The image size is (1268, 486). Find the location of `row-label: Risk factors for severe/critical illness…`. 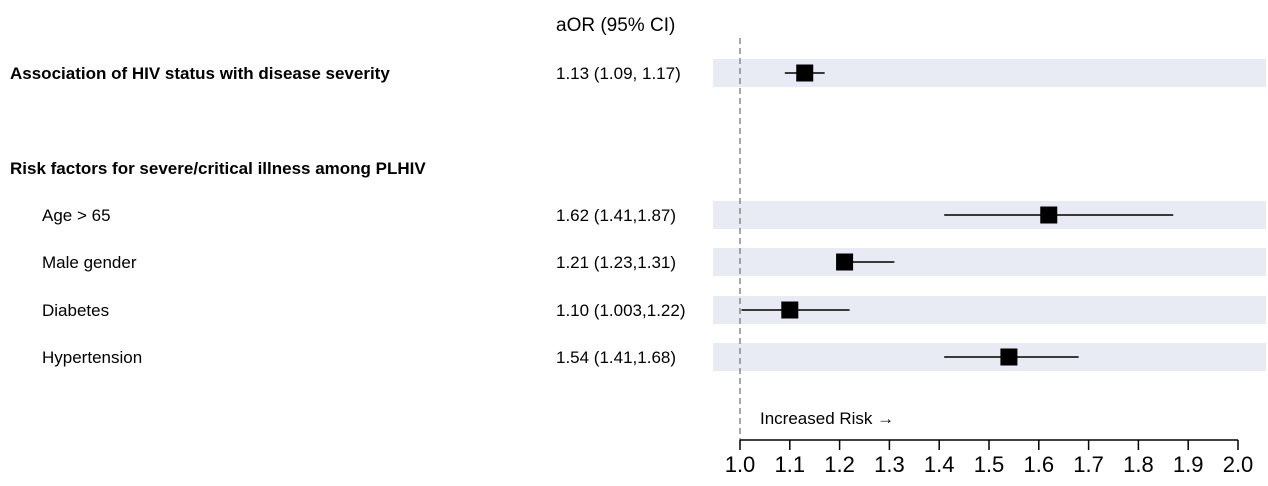

row-label: Risk factors for severe/critical illness… is located at coordinates (218, 168).